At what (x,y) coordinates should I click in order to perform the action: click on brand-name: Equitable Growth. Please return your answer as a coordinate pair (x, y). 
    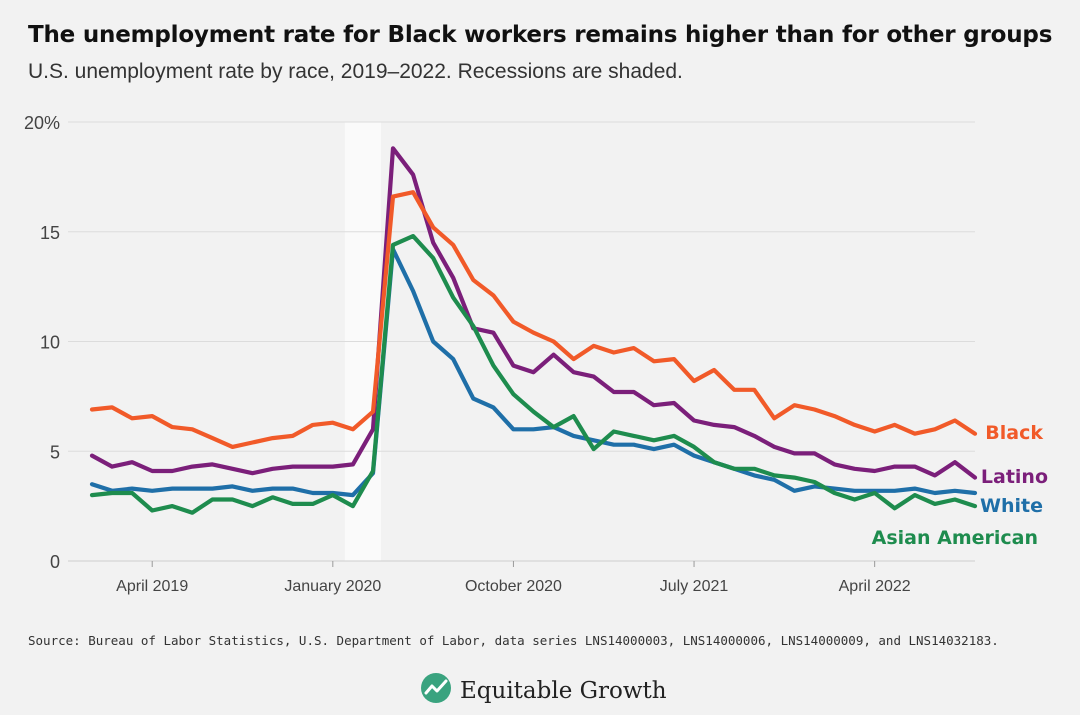
    Looking at the image, I should click on (563, 690).